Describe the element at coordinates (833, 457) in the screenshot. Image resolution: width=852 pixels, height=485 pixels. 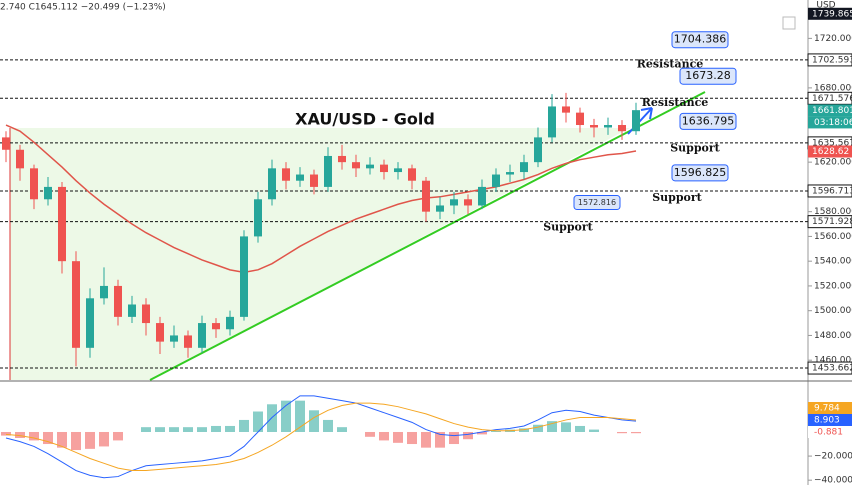
I see `y-tick-label: −20.000` at that location.